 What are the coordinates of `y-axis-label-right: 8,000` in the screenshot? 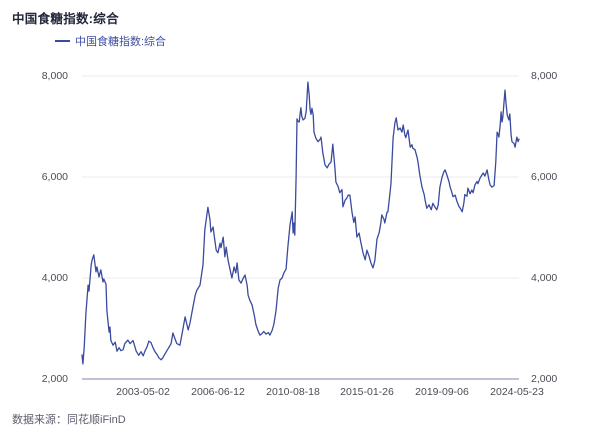 It's located at (544, 76).